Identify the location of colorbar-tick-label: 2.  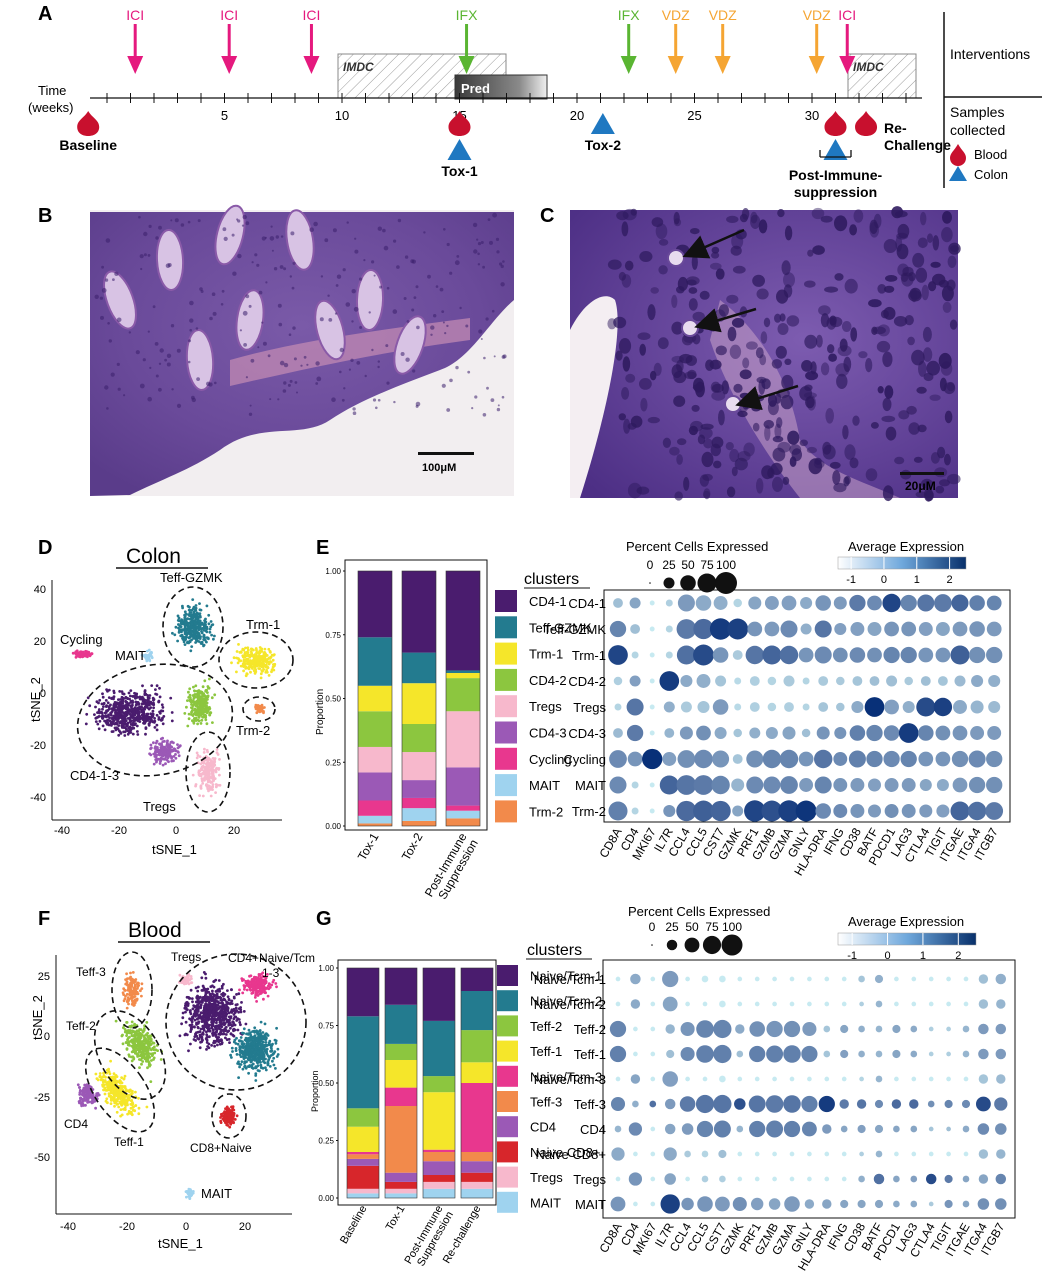
(950, 580).